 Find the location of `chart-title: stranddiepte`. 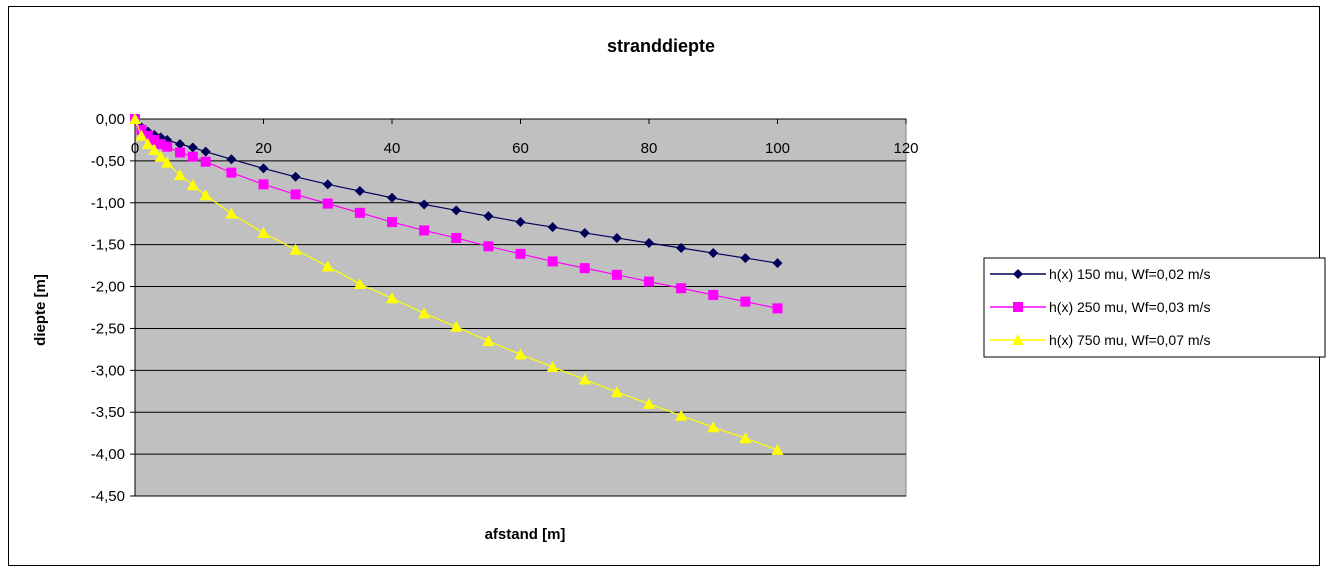

chart-title: stranddiepte is located at coordinates (661, 46).